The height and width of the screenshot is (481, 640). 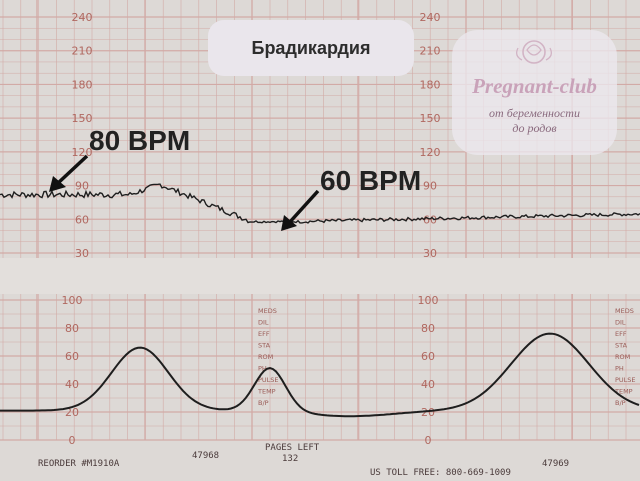 What do you see at coordinates (82, 51) in the screenshot?
I see `fhr-scale-left-label: 210` at bounding box center [82, 51].